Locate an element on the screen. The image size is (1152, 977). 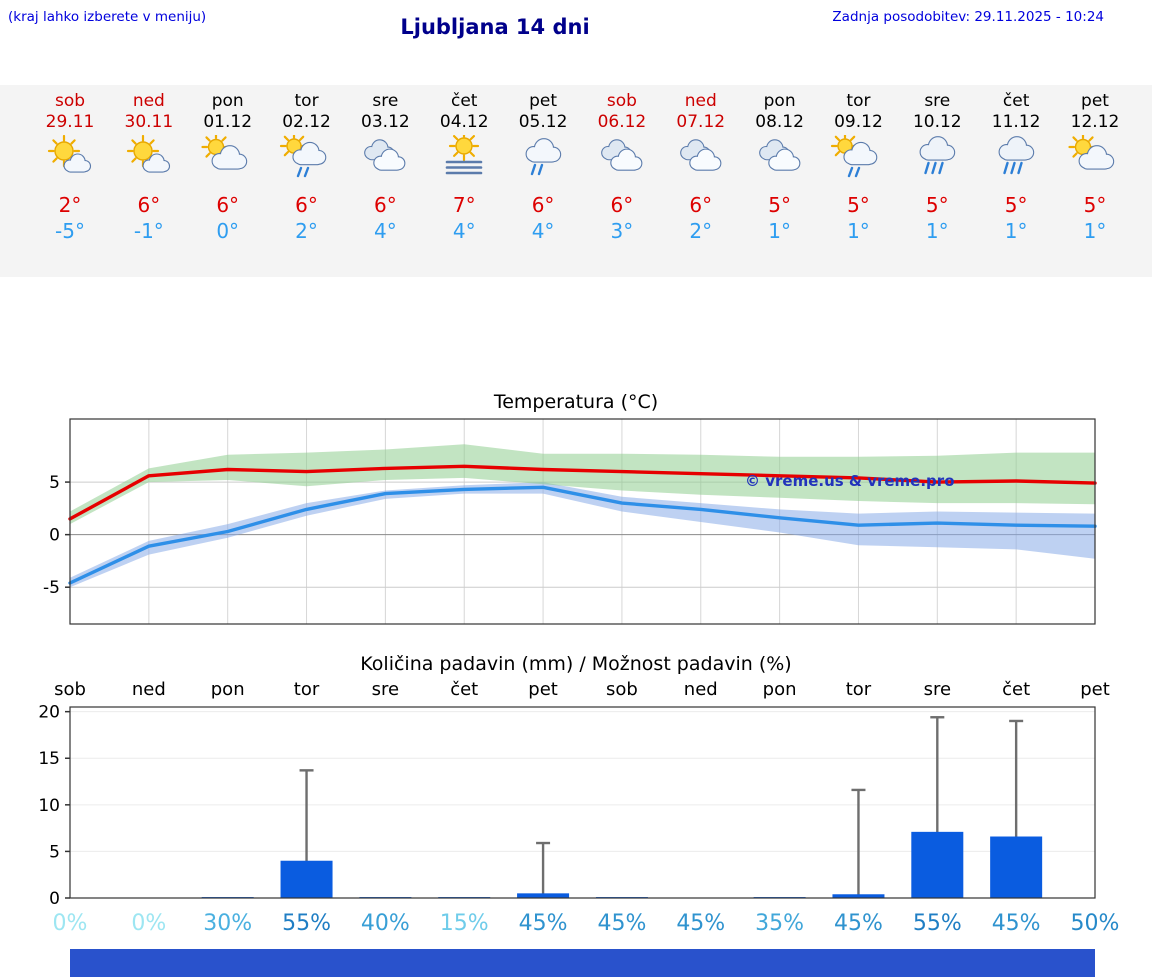
forecast-day: ned 30.11 6° -1° is located at coordinates (149, 167).